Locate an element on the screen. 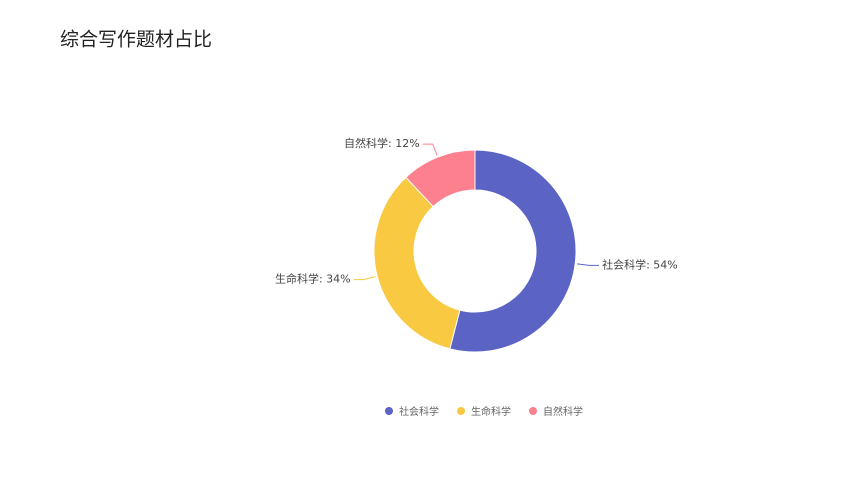 The height and width of the screenshot is (495, 855). chart-title: 综合写作题材占比 is located at coordinates (136, 40).